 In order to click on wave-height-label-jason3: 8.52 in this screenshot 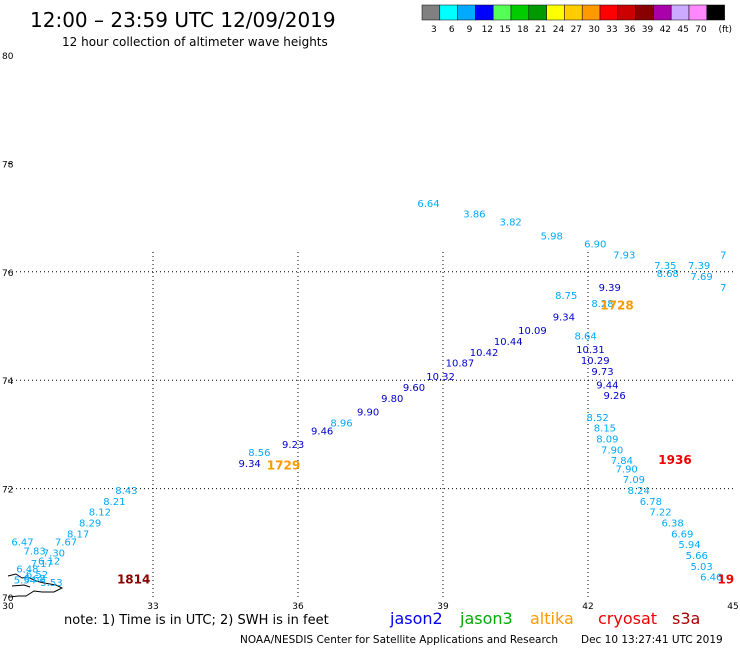, I will do `click(598, 418)`.